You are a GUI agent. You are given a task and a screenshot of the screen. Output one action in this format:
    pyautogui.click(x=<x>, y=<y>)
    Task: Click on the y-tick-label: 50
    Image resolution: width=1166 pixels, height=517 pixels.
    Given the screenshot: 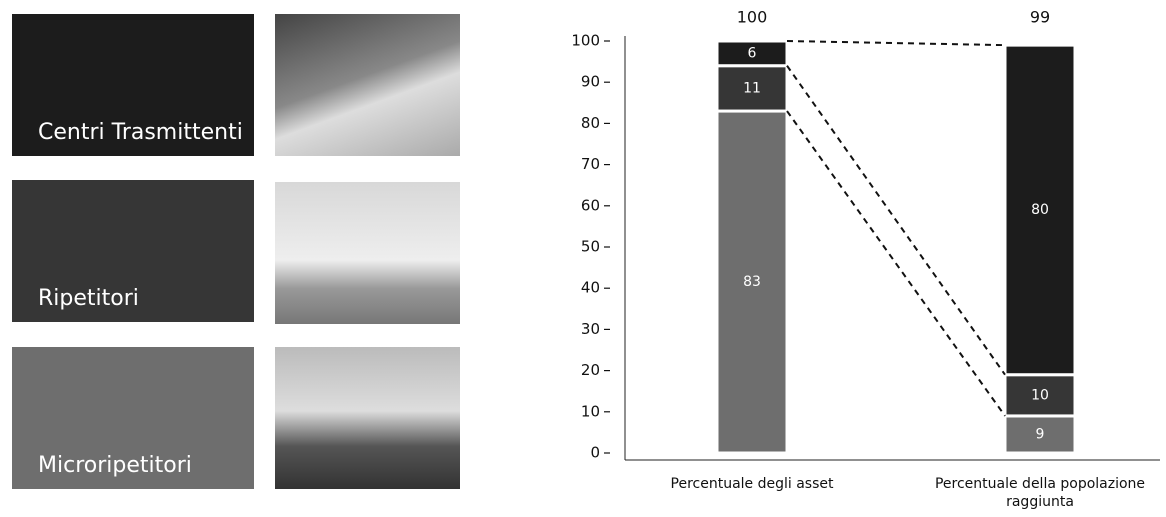 What is the action you would take?
    pyautogui.click(x=590, y=247)
    